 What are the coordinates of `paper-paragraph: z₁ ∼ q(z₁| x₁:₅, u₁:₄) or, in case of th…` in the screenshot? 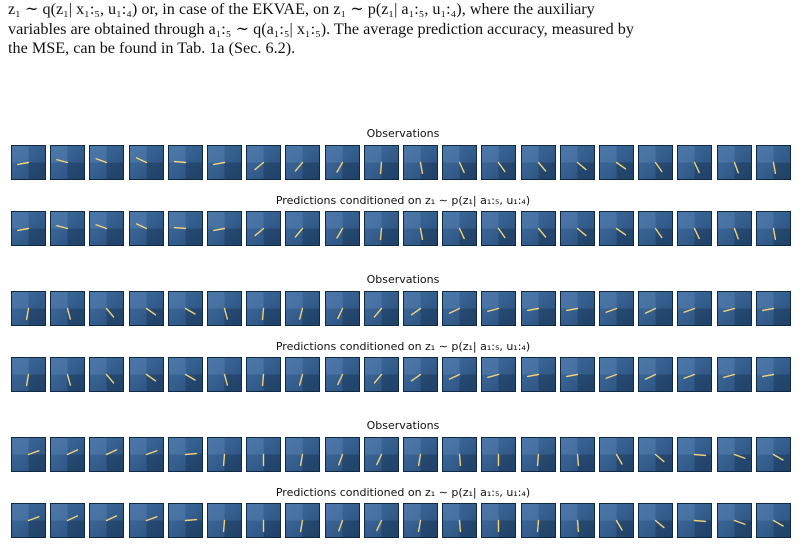 It's located at (404, 29).